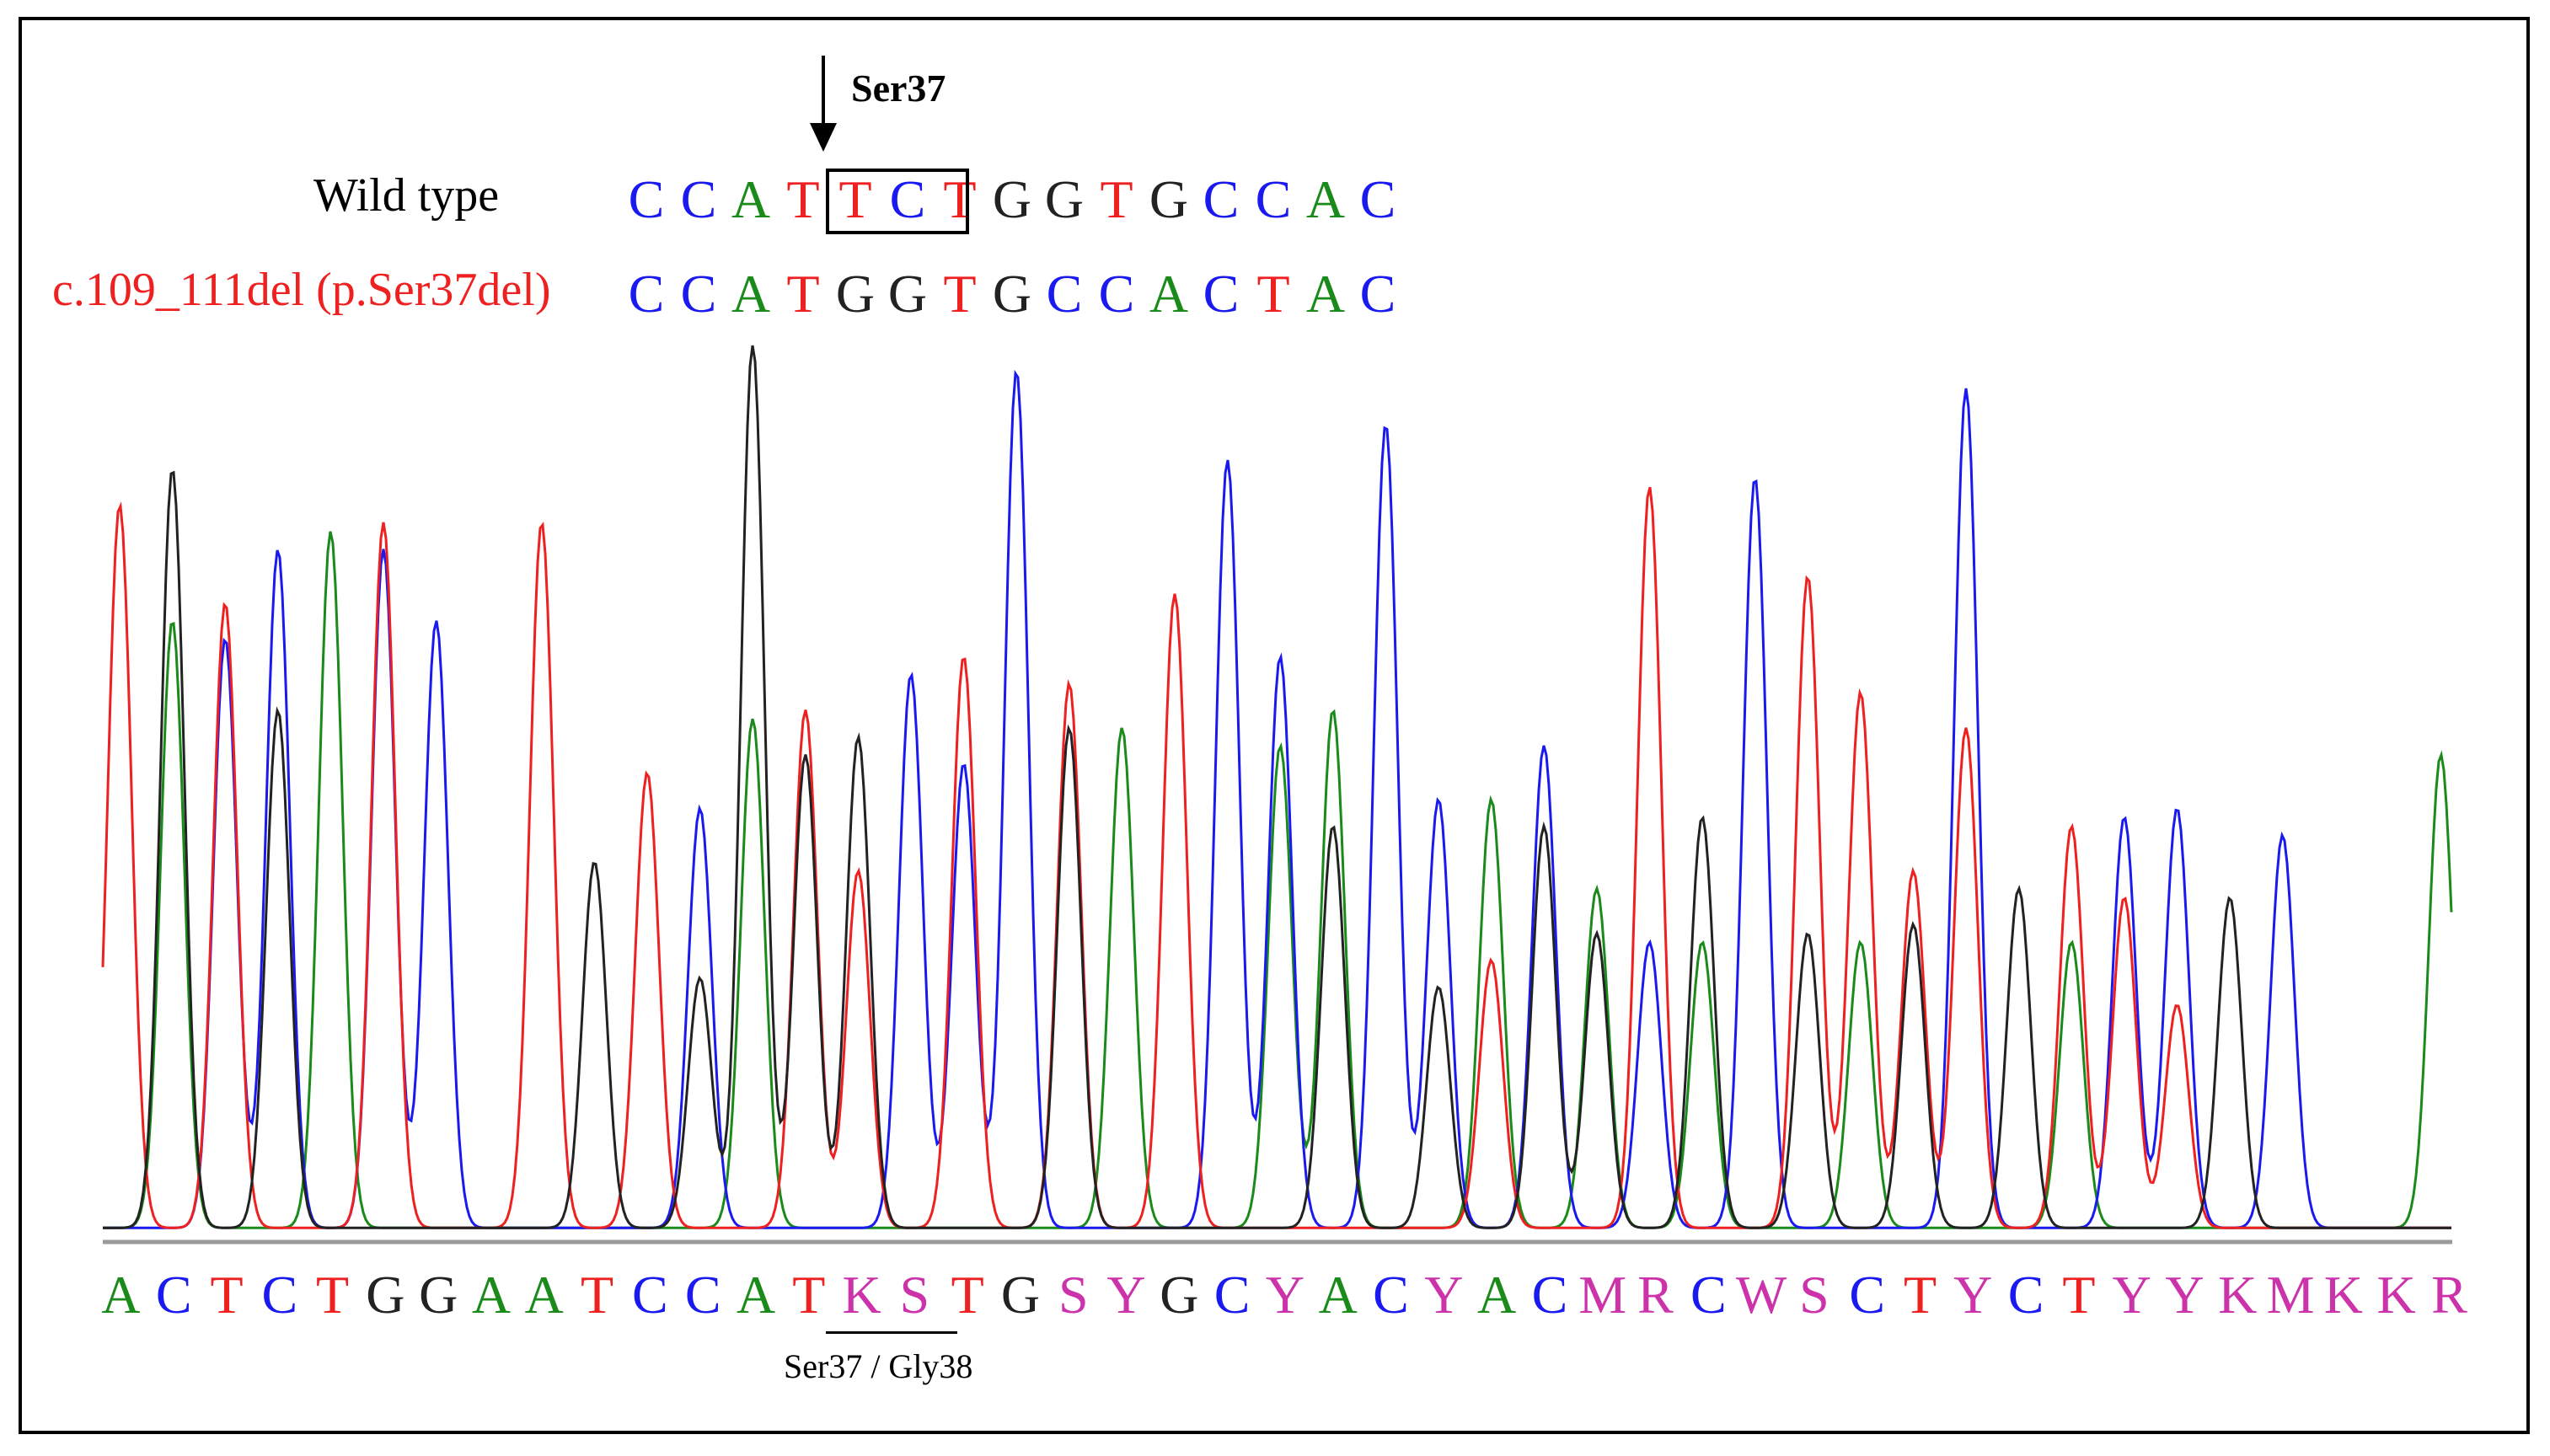 Image resolution: width=2550 pixels, height=1456 pixels. I want to click on mut-base-3: T, so click(803, 294).